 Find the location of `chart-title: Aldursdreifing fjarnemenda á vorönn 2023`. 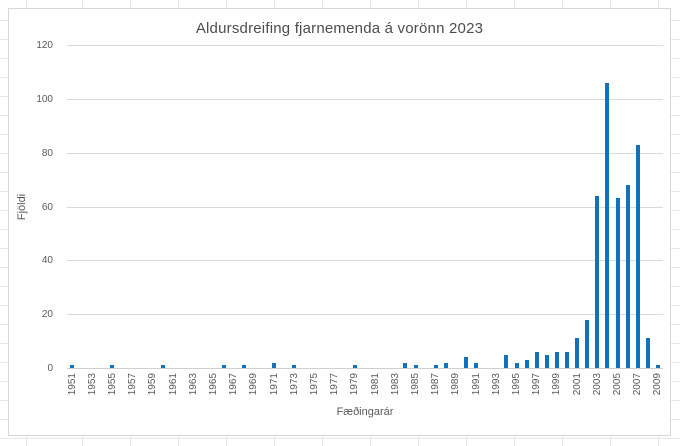

chart-title: Aldursdreifing fjarnemenda á vorönn 2023 is located at coordinates (339, 28).